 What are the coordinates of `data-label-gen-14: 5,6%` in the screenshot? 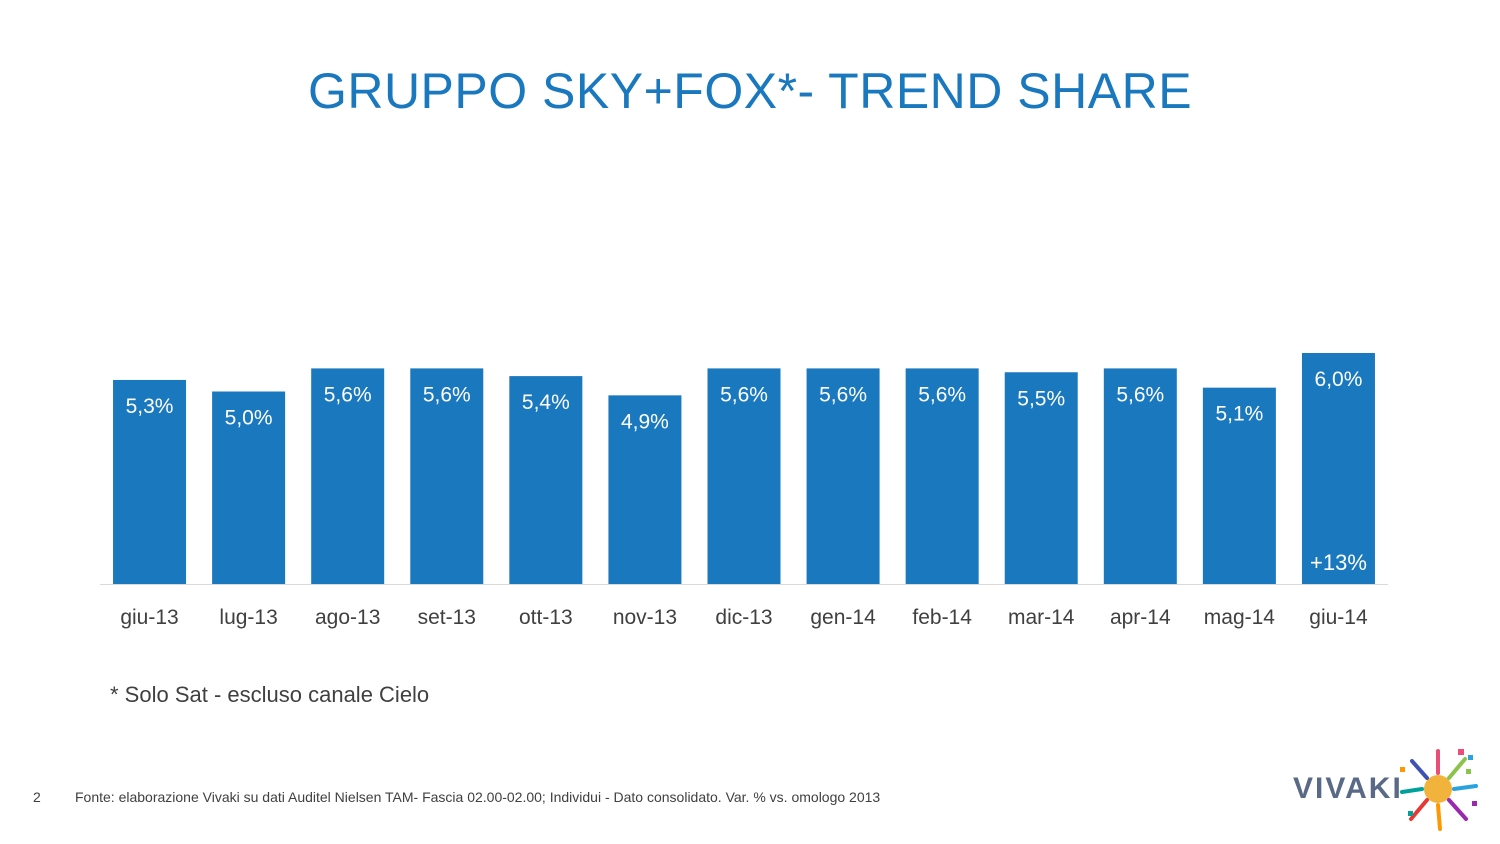 It's located at (843, 394).